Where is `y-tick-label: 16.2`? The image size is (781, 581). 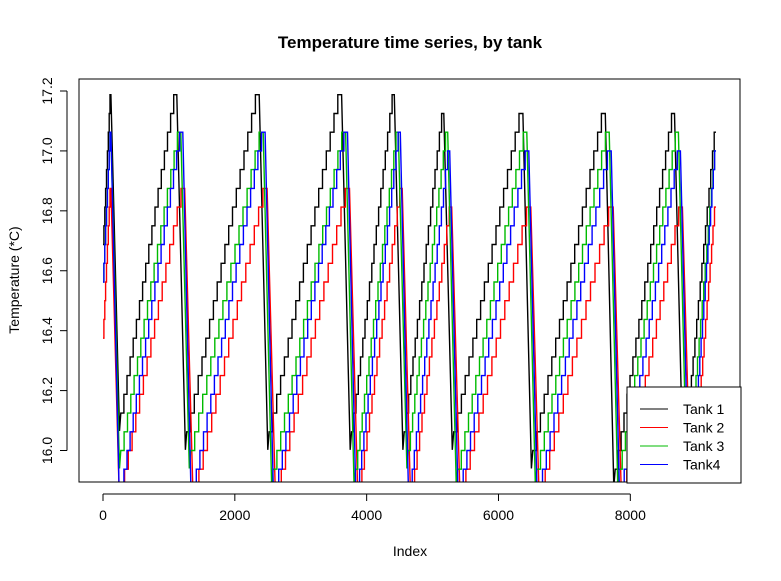 y-tick-label: 16.2 is located at coordinates (47, 390).